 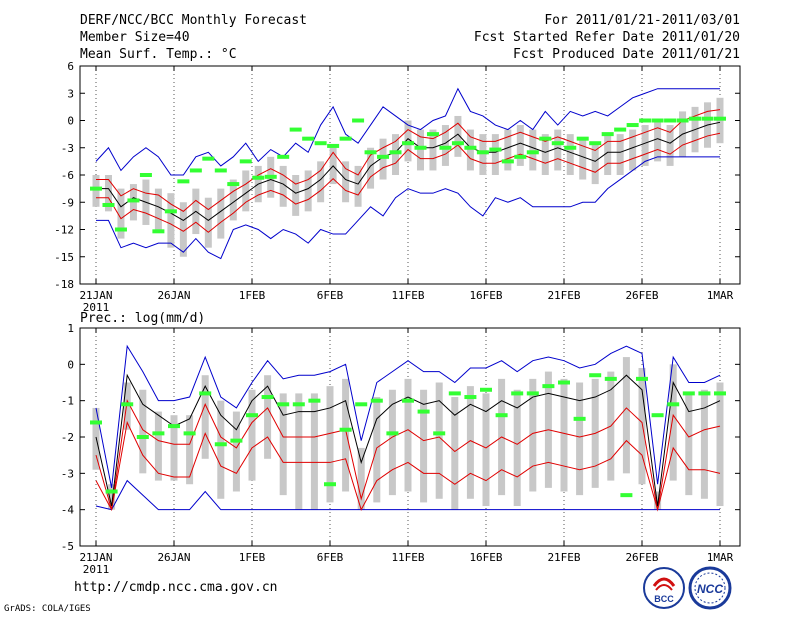 What do you see at coordinates (563, 295) in the screenshot?
I see `x-tick-label: 21FEB` at bounding box center [563, 295].